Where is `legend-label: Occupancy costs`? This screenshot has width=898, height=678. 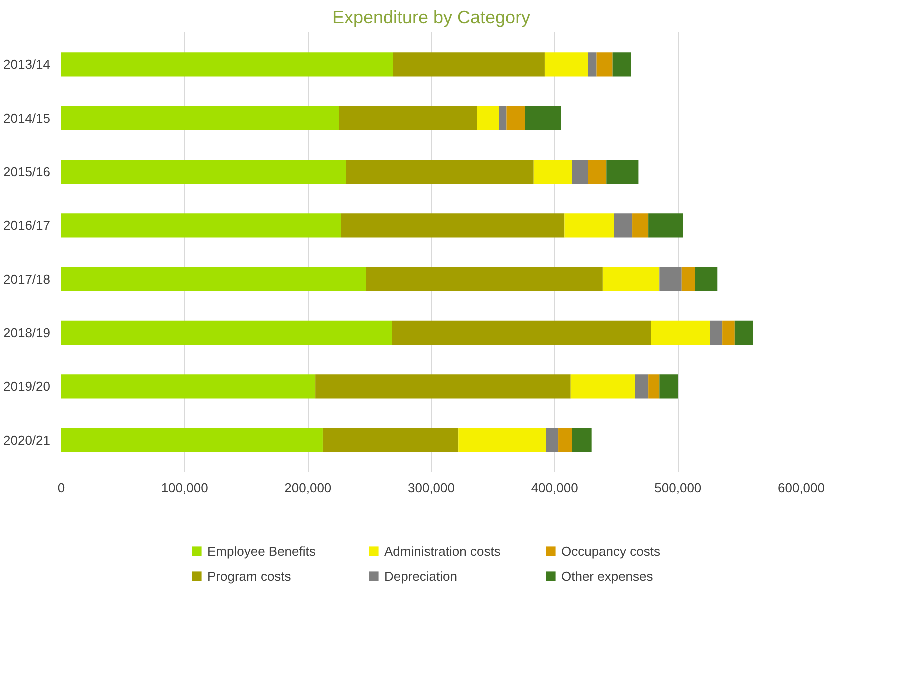 legend-label: Occupancy costs is located at coordinates (611, 551).